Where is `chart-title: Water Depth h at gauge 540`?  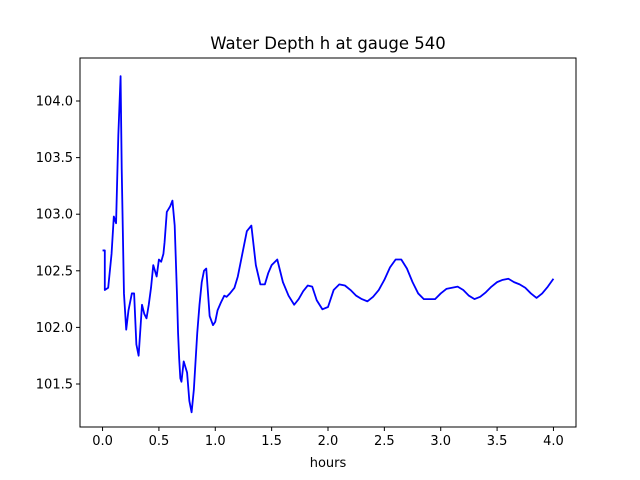 chart-title: Water Depth h at gauge 540 is located at coordinates (327, 43).